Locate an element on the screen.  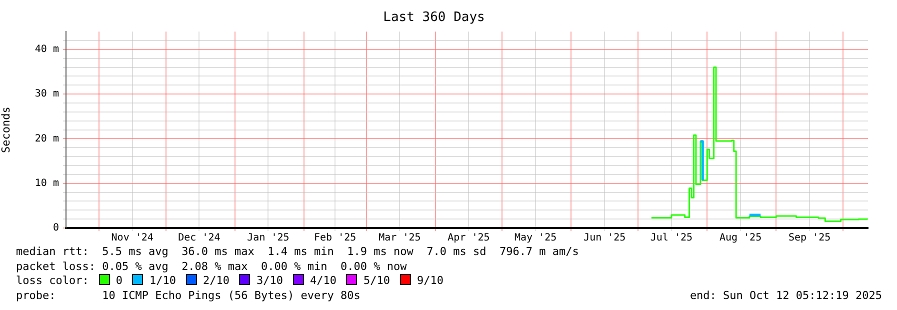
x-tick-label: Dec '24 is located at coordinates (199, 238).